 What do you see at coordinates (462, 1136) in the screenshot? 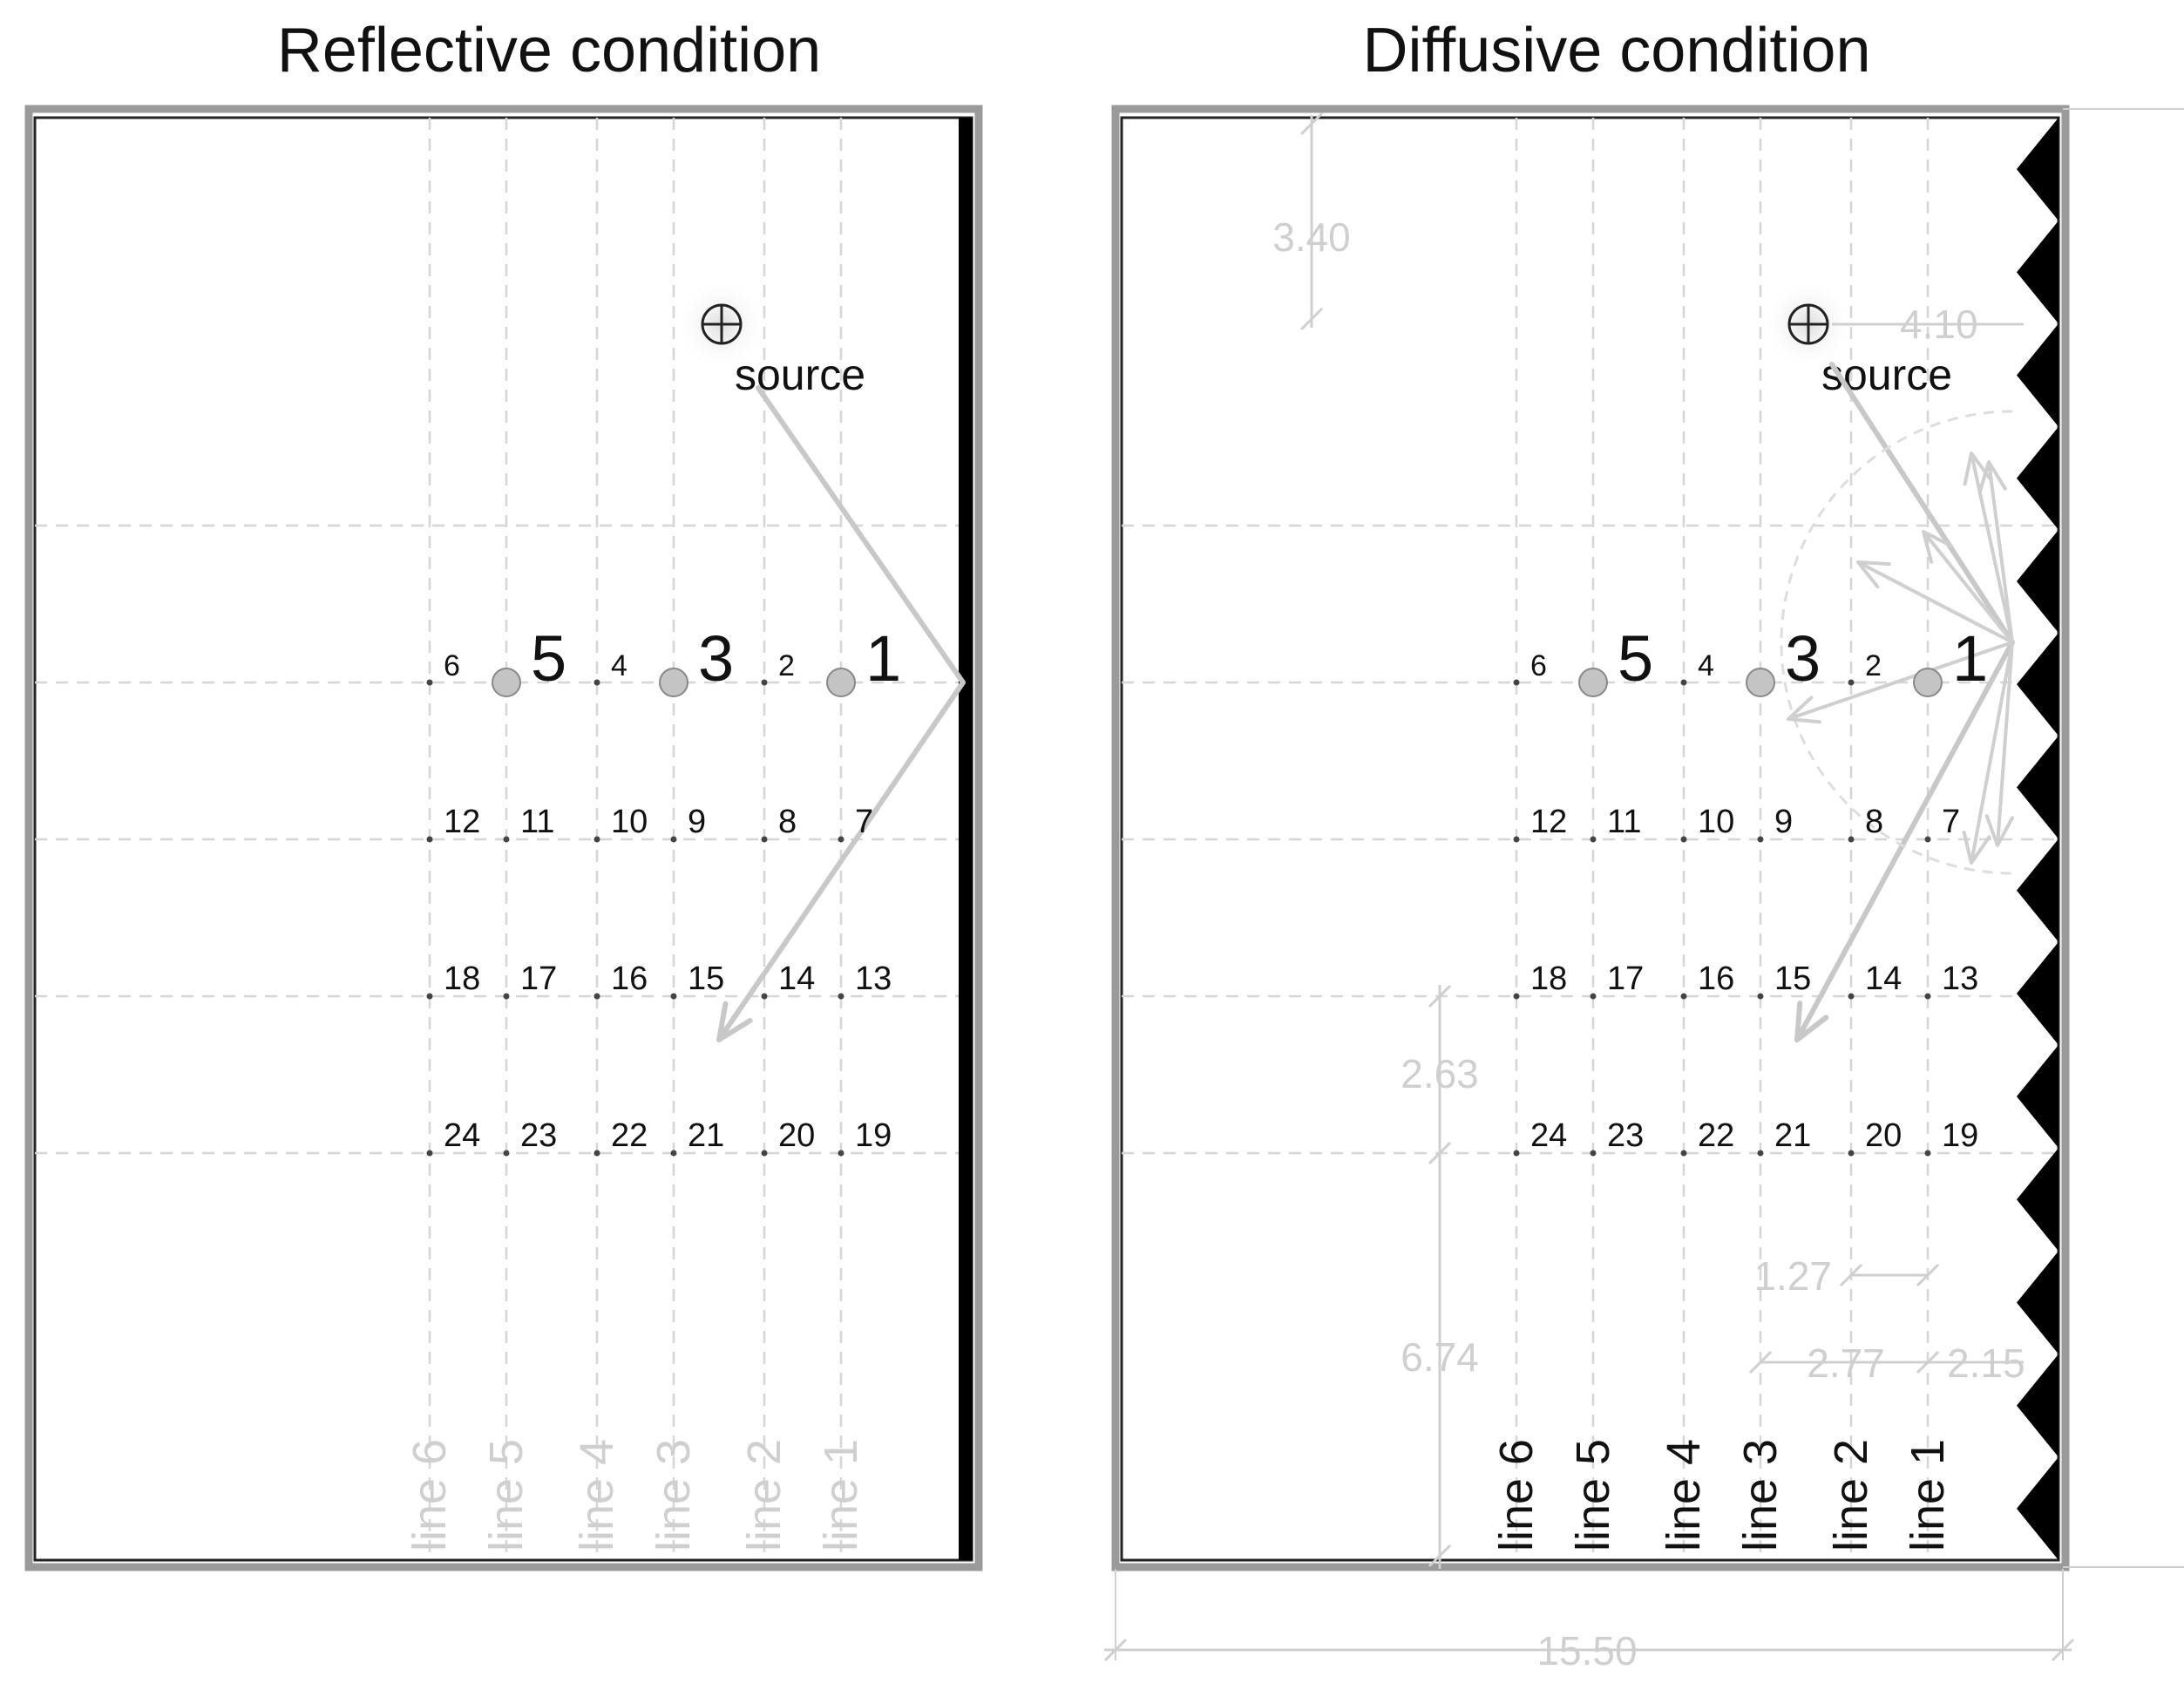
I see `receiver-label: 24` at bounding box center [462, 1136].